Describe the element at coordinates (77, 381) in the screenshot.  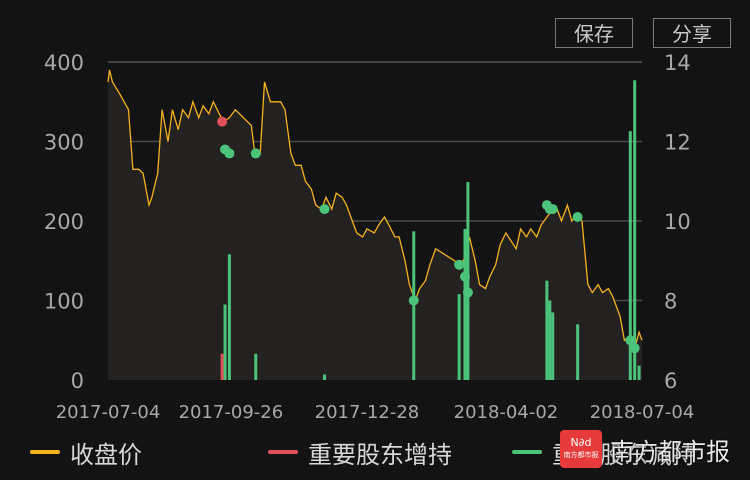
I see `left-axis-tick-label: 0` at that location.